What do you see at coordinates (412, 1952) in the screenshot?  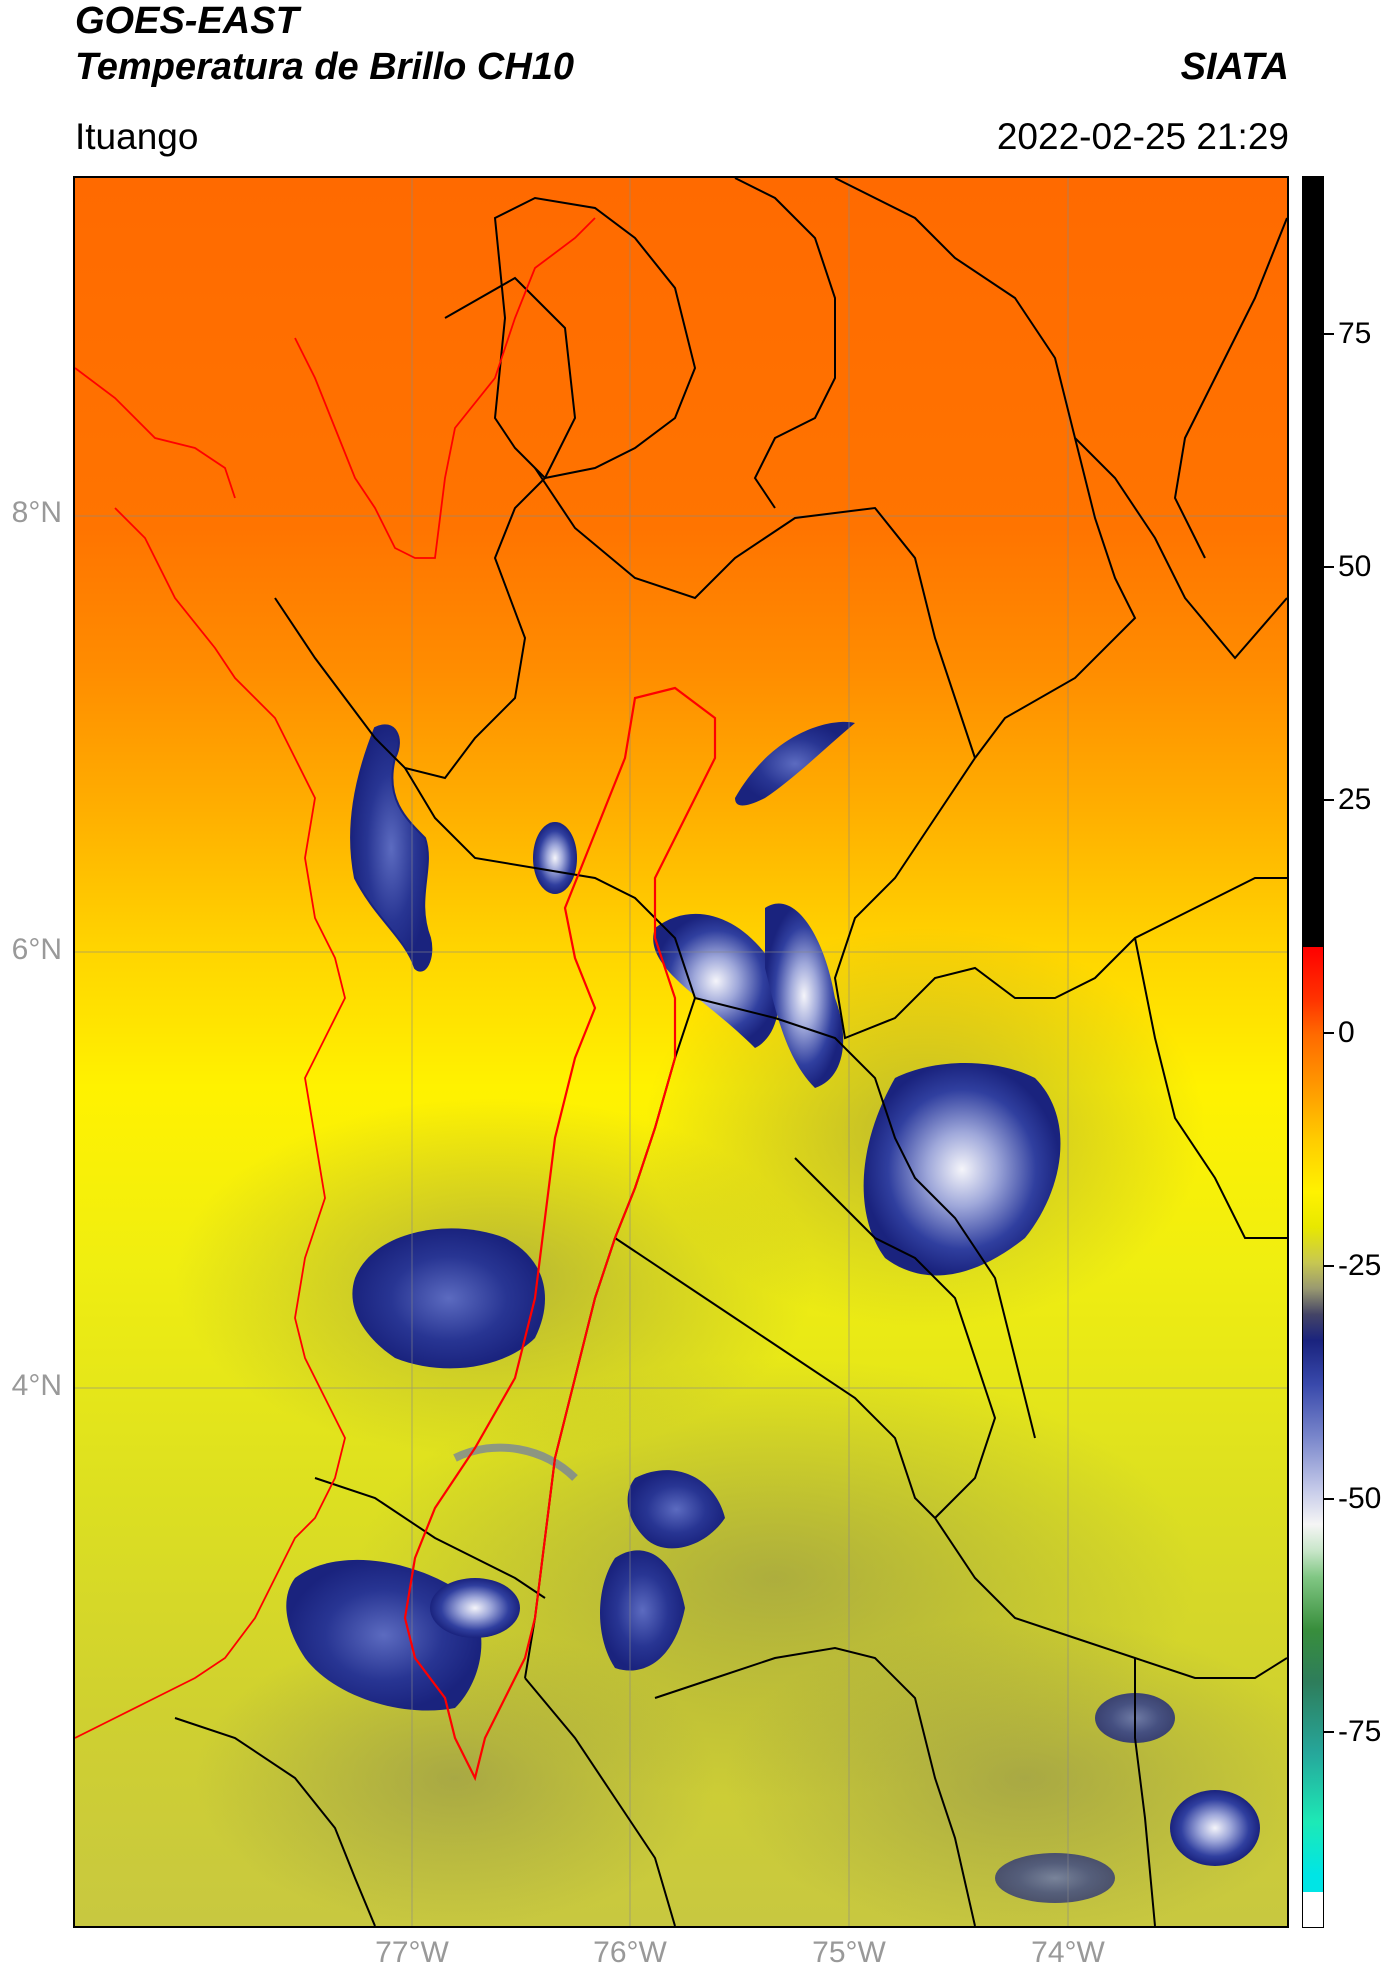 I see `lon-label-77w: 77°W` at bounding box center [412, 1952].